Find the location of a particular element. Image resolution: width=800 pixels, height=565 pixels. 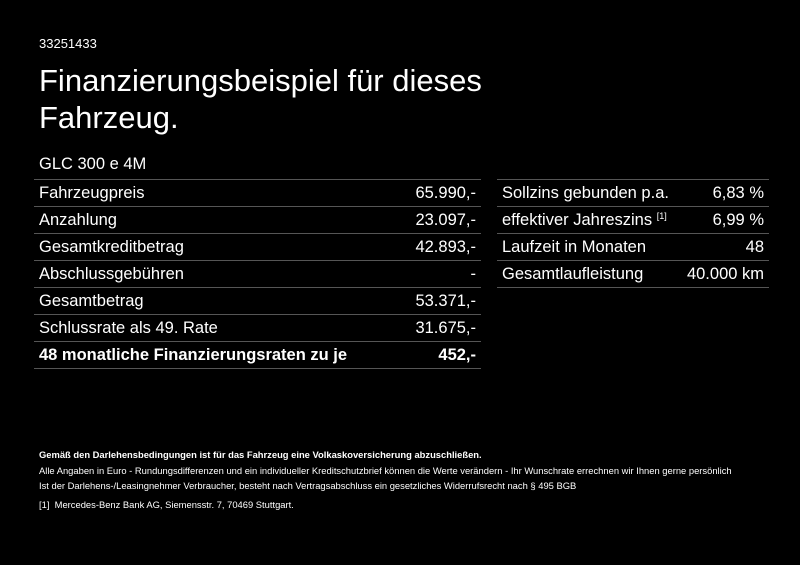

table-row: Fahrzeugpreis 65.990,- is located at coordinates (257, 193).